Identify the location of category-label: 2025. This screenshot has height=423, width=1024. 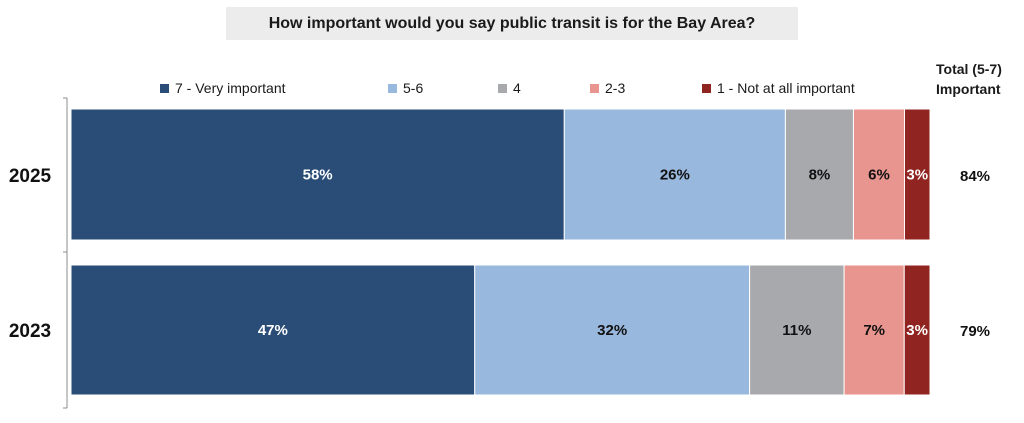
(30, 176).